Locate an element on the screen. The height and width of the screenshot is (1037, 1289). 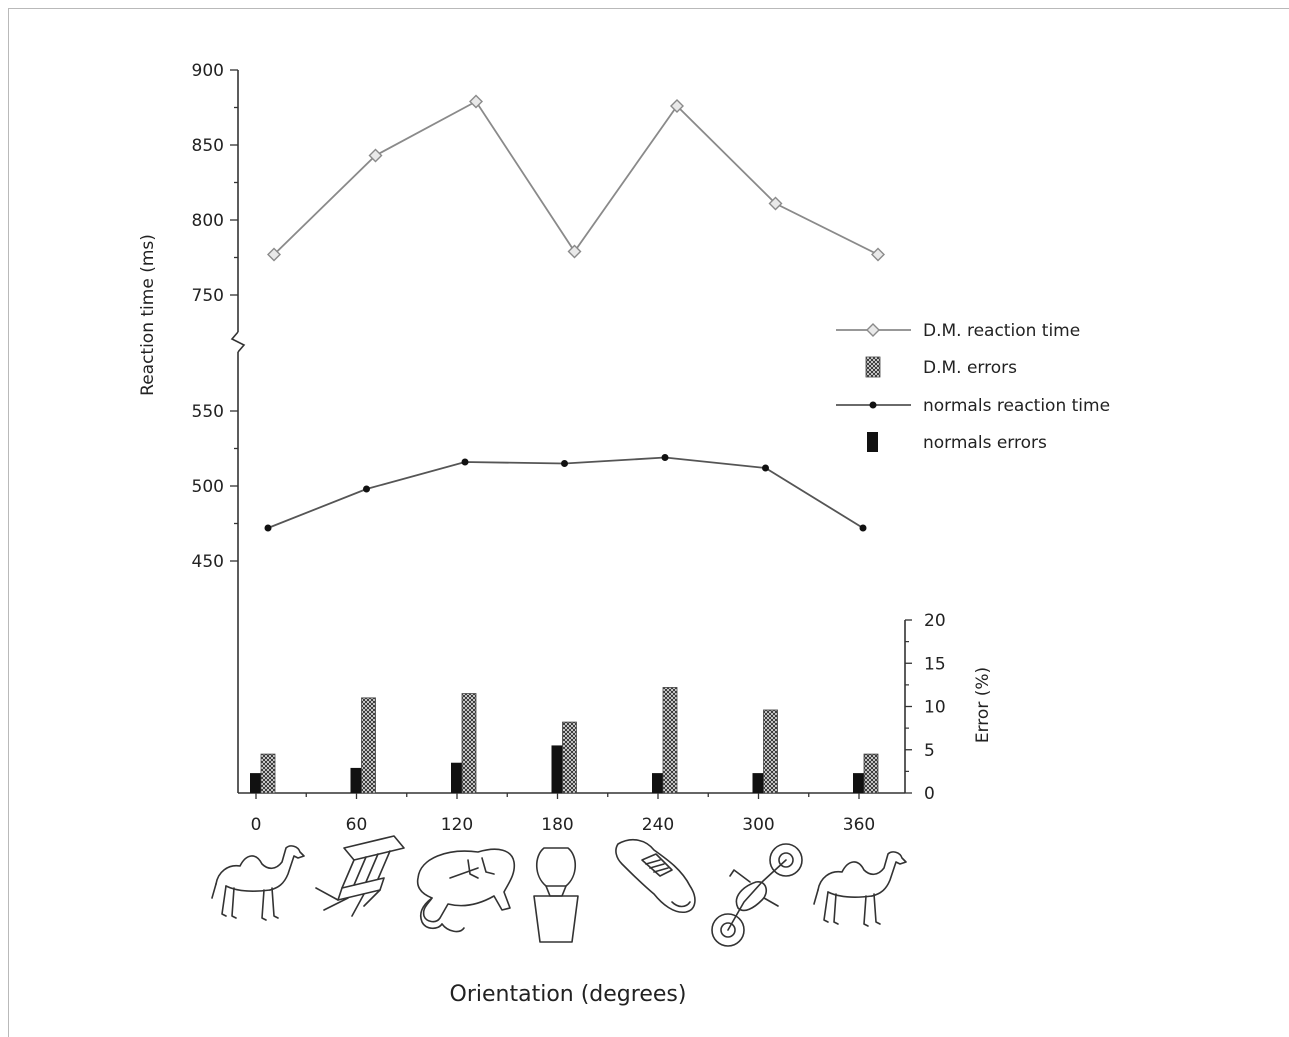
y2-tick-label: 5 is located at coordinates (929, 751).